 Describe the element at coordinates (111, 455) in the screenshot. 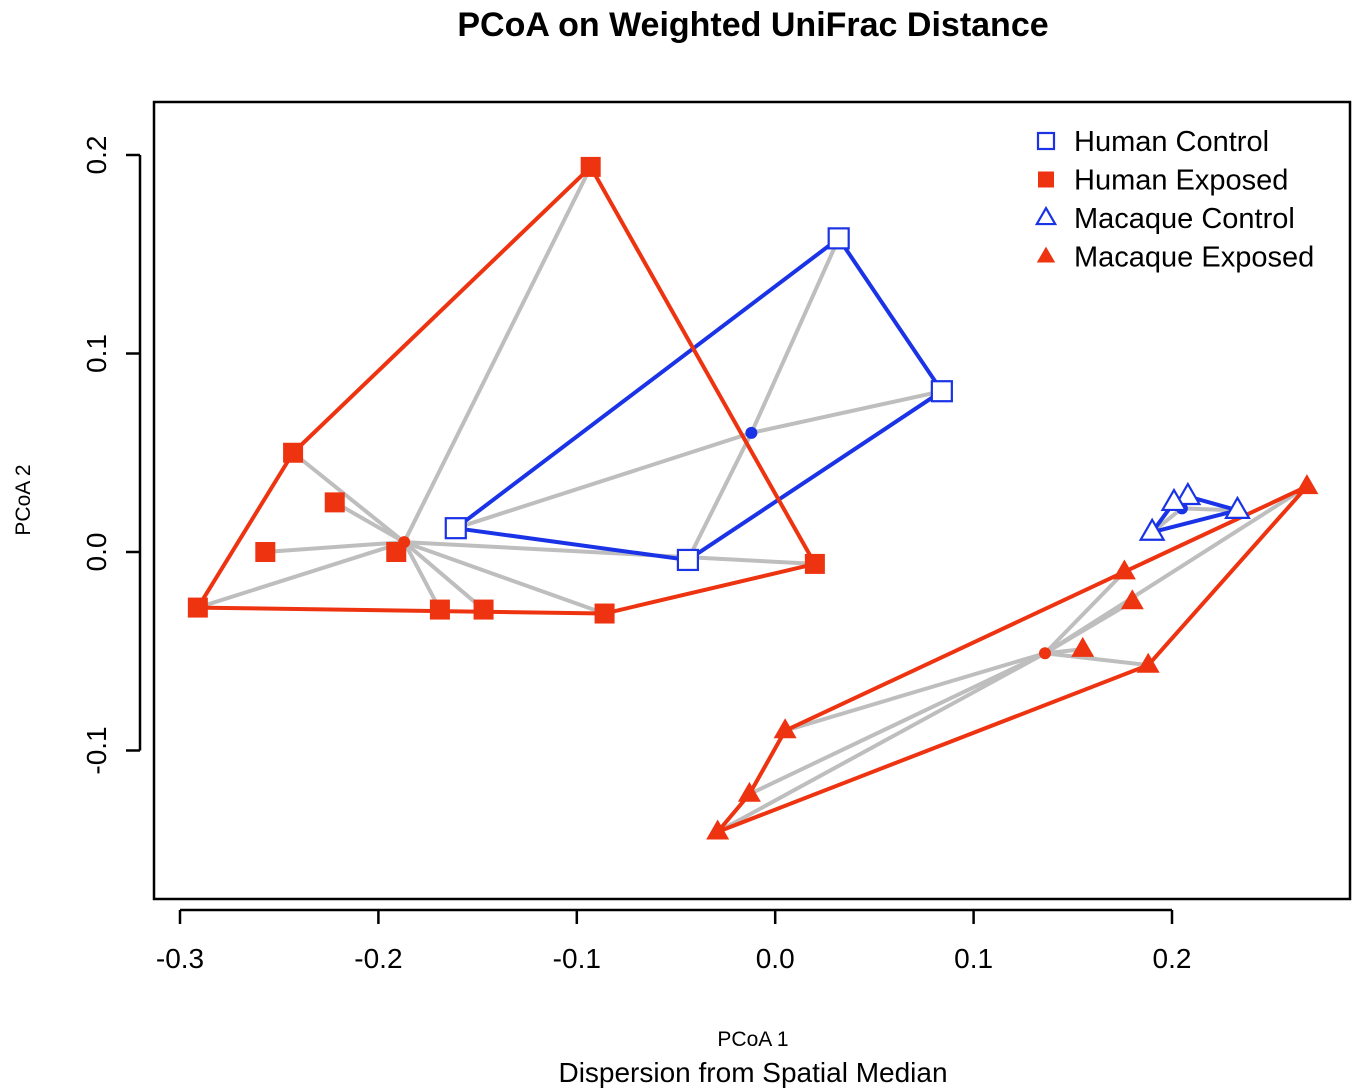

I see `y-axis: -0.1 0.0 0.1 0.2` at that location.